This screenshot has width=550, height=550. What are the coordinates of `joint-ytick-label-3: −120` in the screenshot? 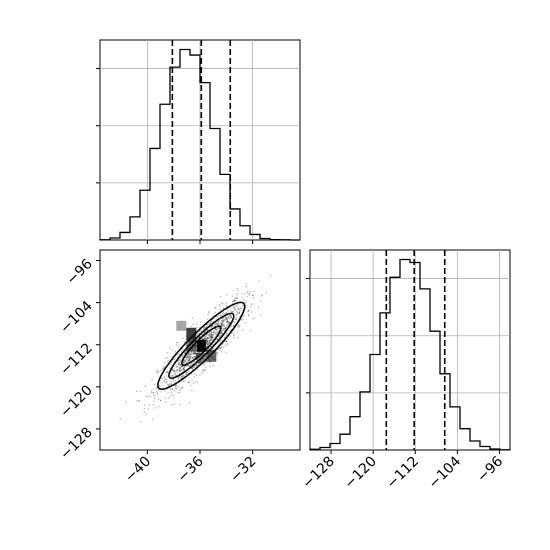 It's located at (76, 401).